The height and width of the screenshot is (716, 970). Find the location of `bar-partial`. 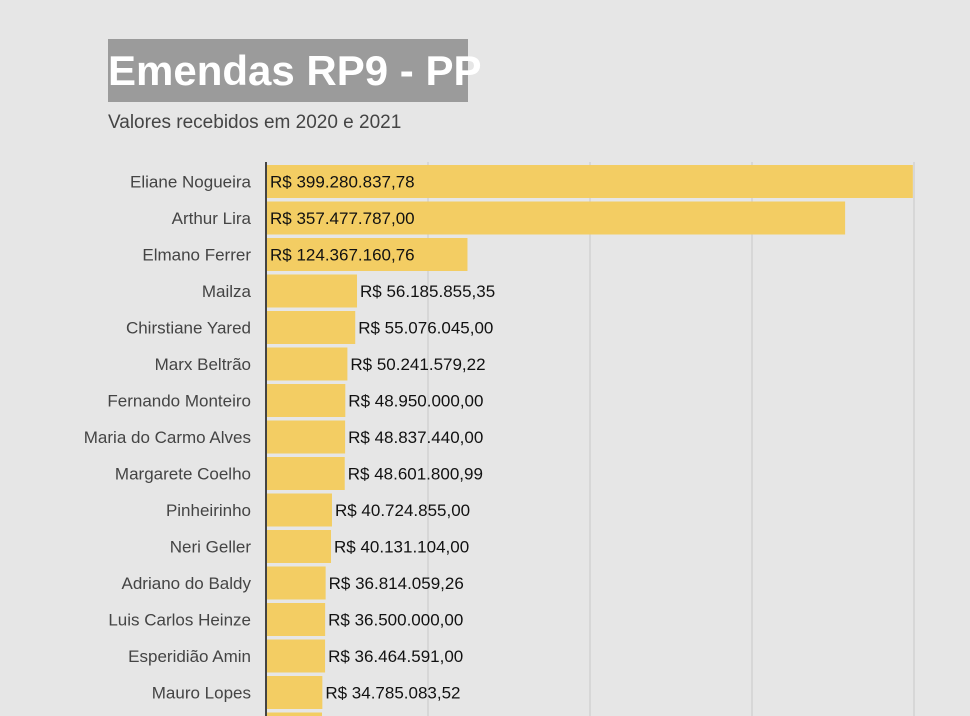

bar-partial is located at coordinates (294, 714).